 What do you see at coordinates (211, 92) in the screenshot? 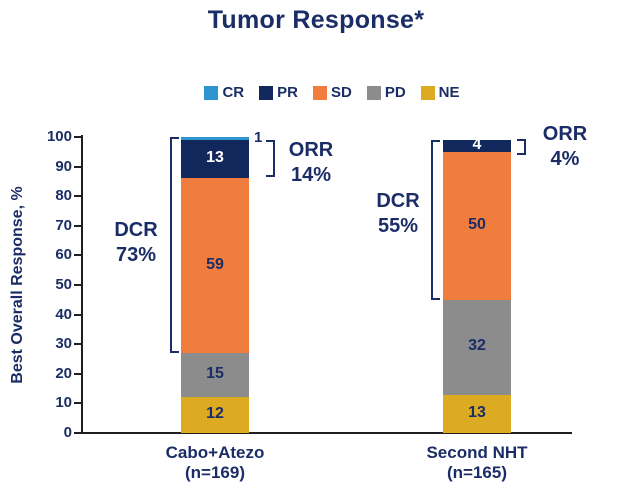
I see `legend-swatch-cr` at bounding box center [211, 92].